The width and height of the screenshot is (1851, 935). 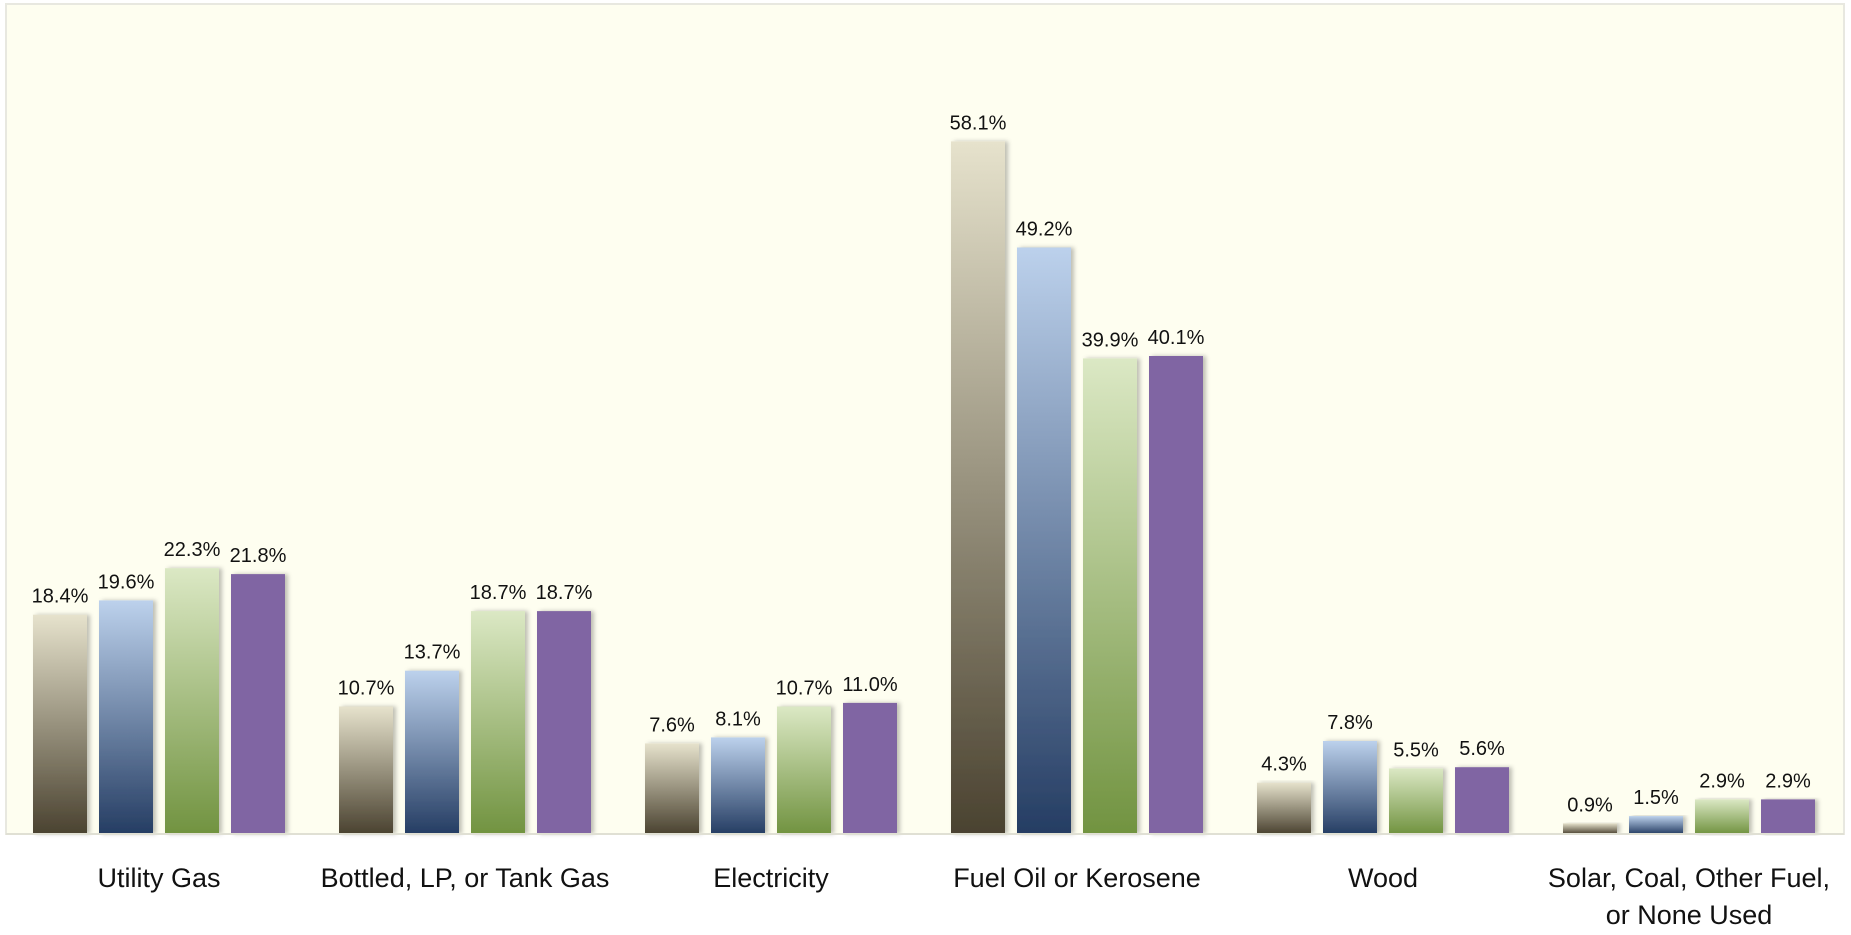 I want to click on data-label-1-0: 10.7%, so click(x=366, y=689).